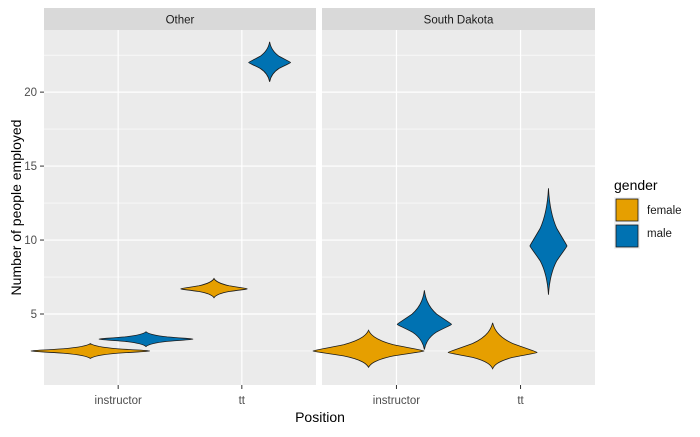 The image size is (700, 437). What do you see at coordinates (664, 211) in the screenshot?
I see `legend-label-female: female` at bounding box center [664, 211].